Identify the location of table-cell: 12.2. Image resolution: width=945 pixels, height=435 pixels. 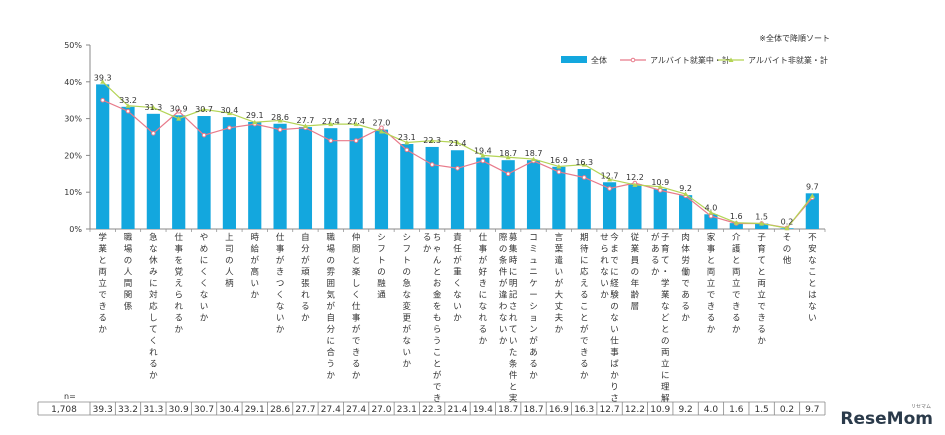
(635, 410).